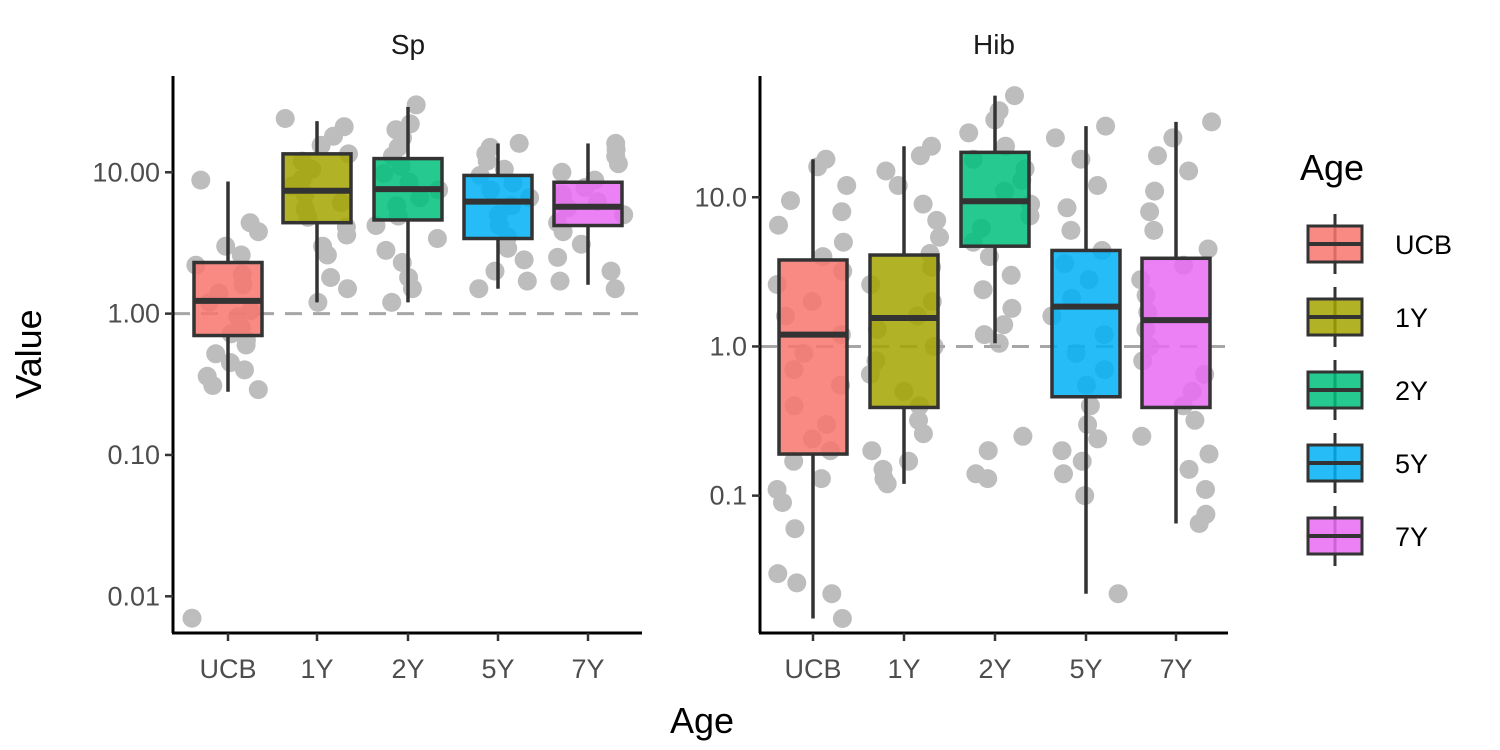 The height and width of the screenshot is (750, 1500). What do you see at coordinates (126, 172) in the screenshot?
I see `y-tick-label: 10.00` at bounding box center [126, 172].